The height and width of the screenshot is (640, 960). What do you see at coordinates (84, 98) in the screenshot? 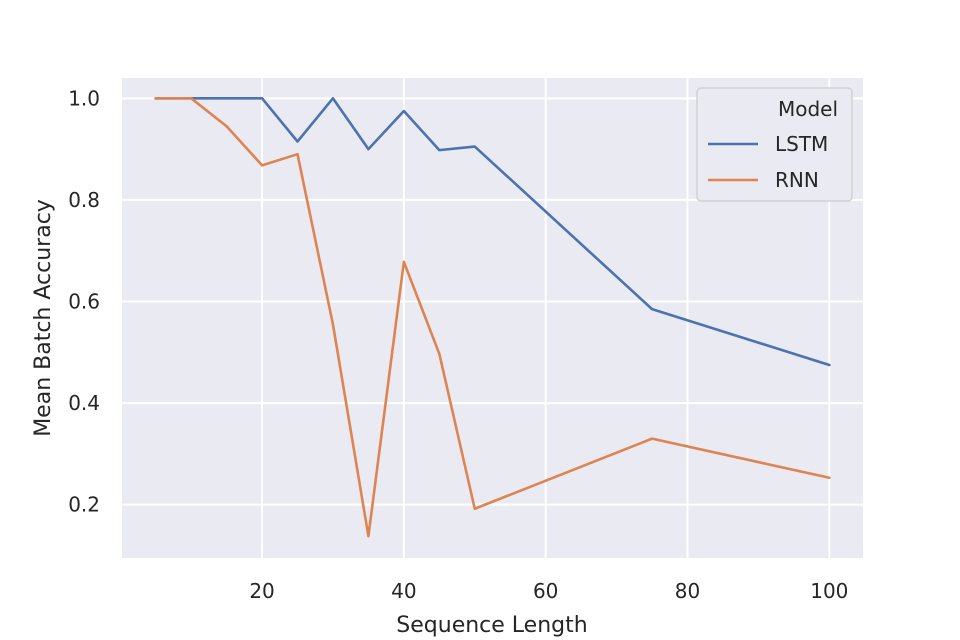
I see `y-tick-label: 1.0` at bounding box center [84, 98].